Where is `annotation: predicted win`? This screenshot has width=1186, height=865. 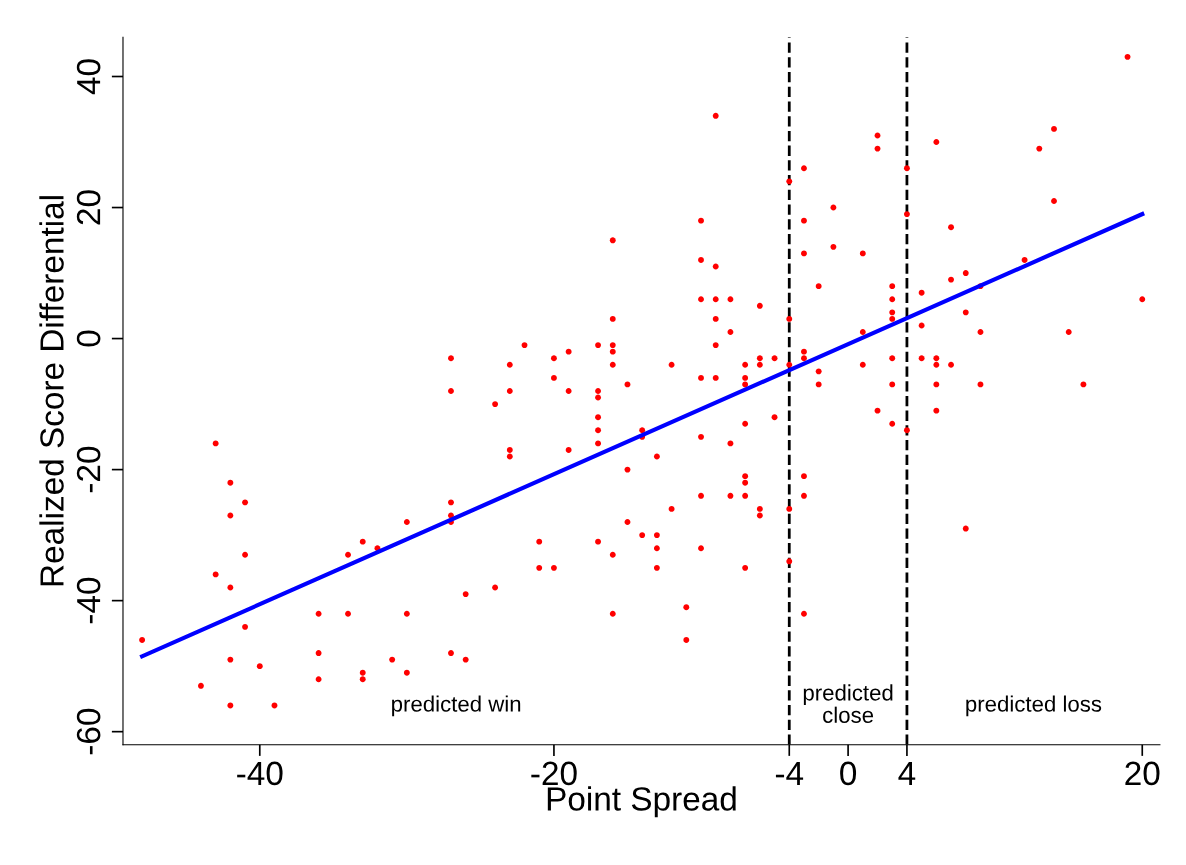
annotation: predicted win is located at coordinates (456, 706).